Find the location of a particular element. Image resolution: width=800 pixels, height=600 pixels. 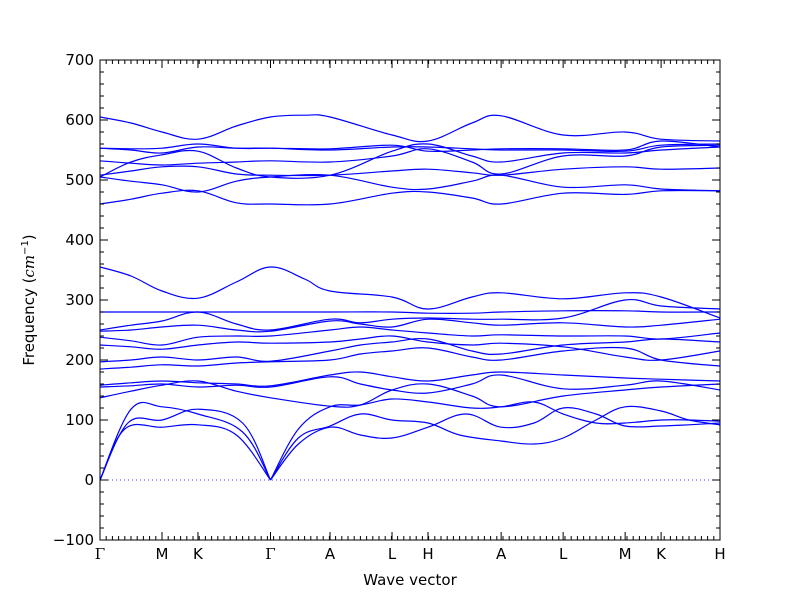

y-tick-label: 200 is located at coordinates (79, 360).